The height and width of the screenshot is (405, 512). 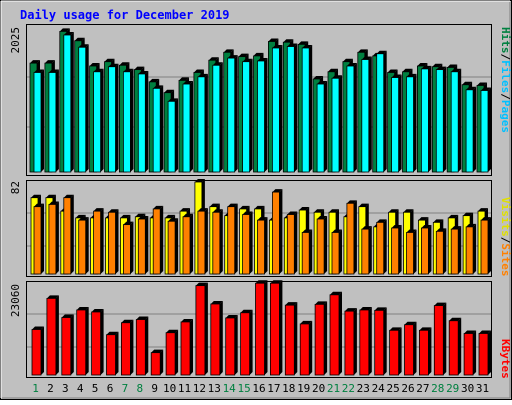 What do you see at coordinates (15, 187) in the screenshot?
I see `y-max-label-mid: 82` at bounding box center [15, 187].